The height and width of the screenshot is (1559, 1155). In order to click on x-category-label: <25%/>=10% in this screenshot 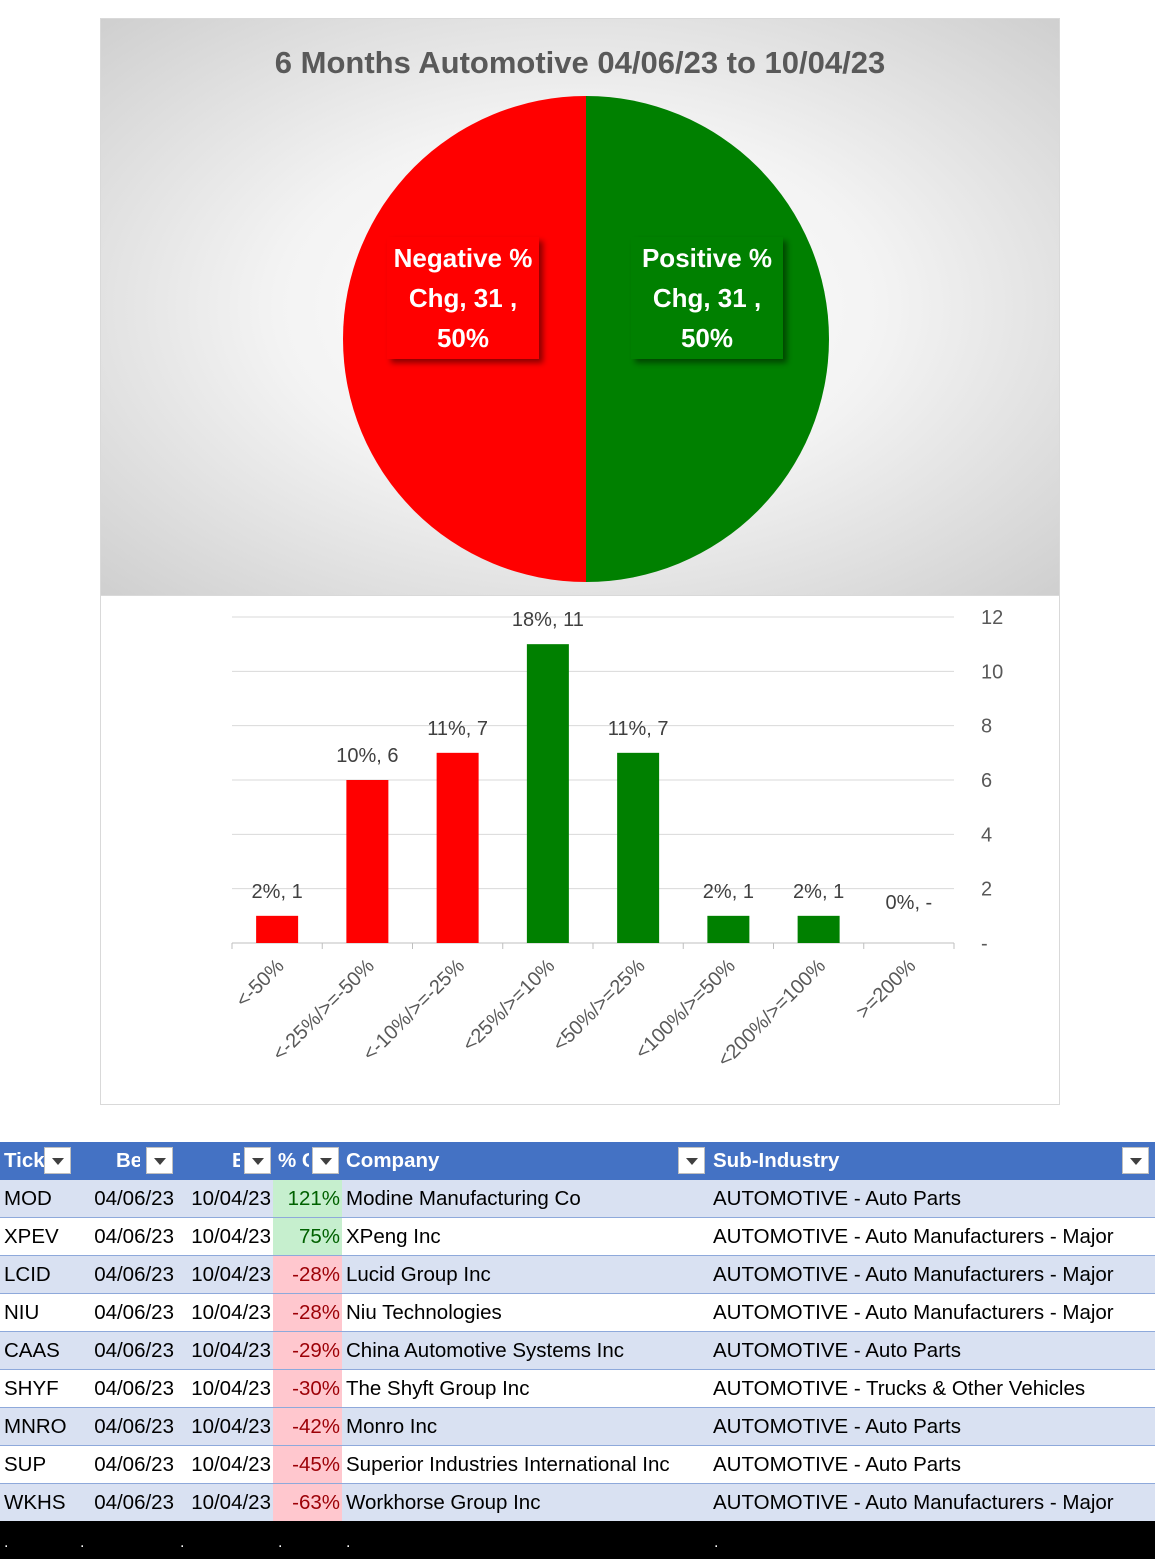, I will do `click(509, 1005)`.